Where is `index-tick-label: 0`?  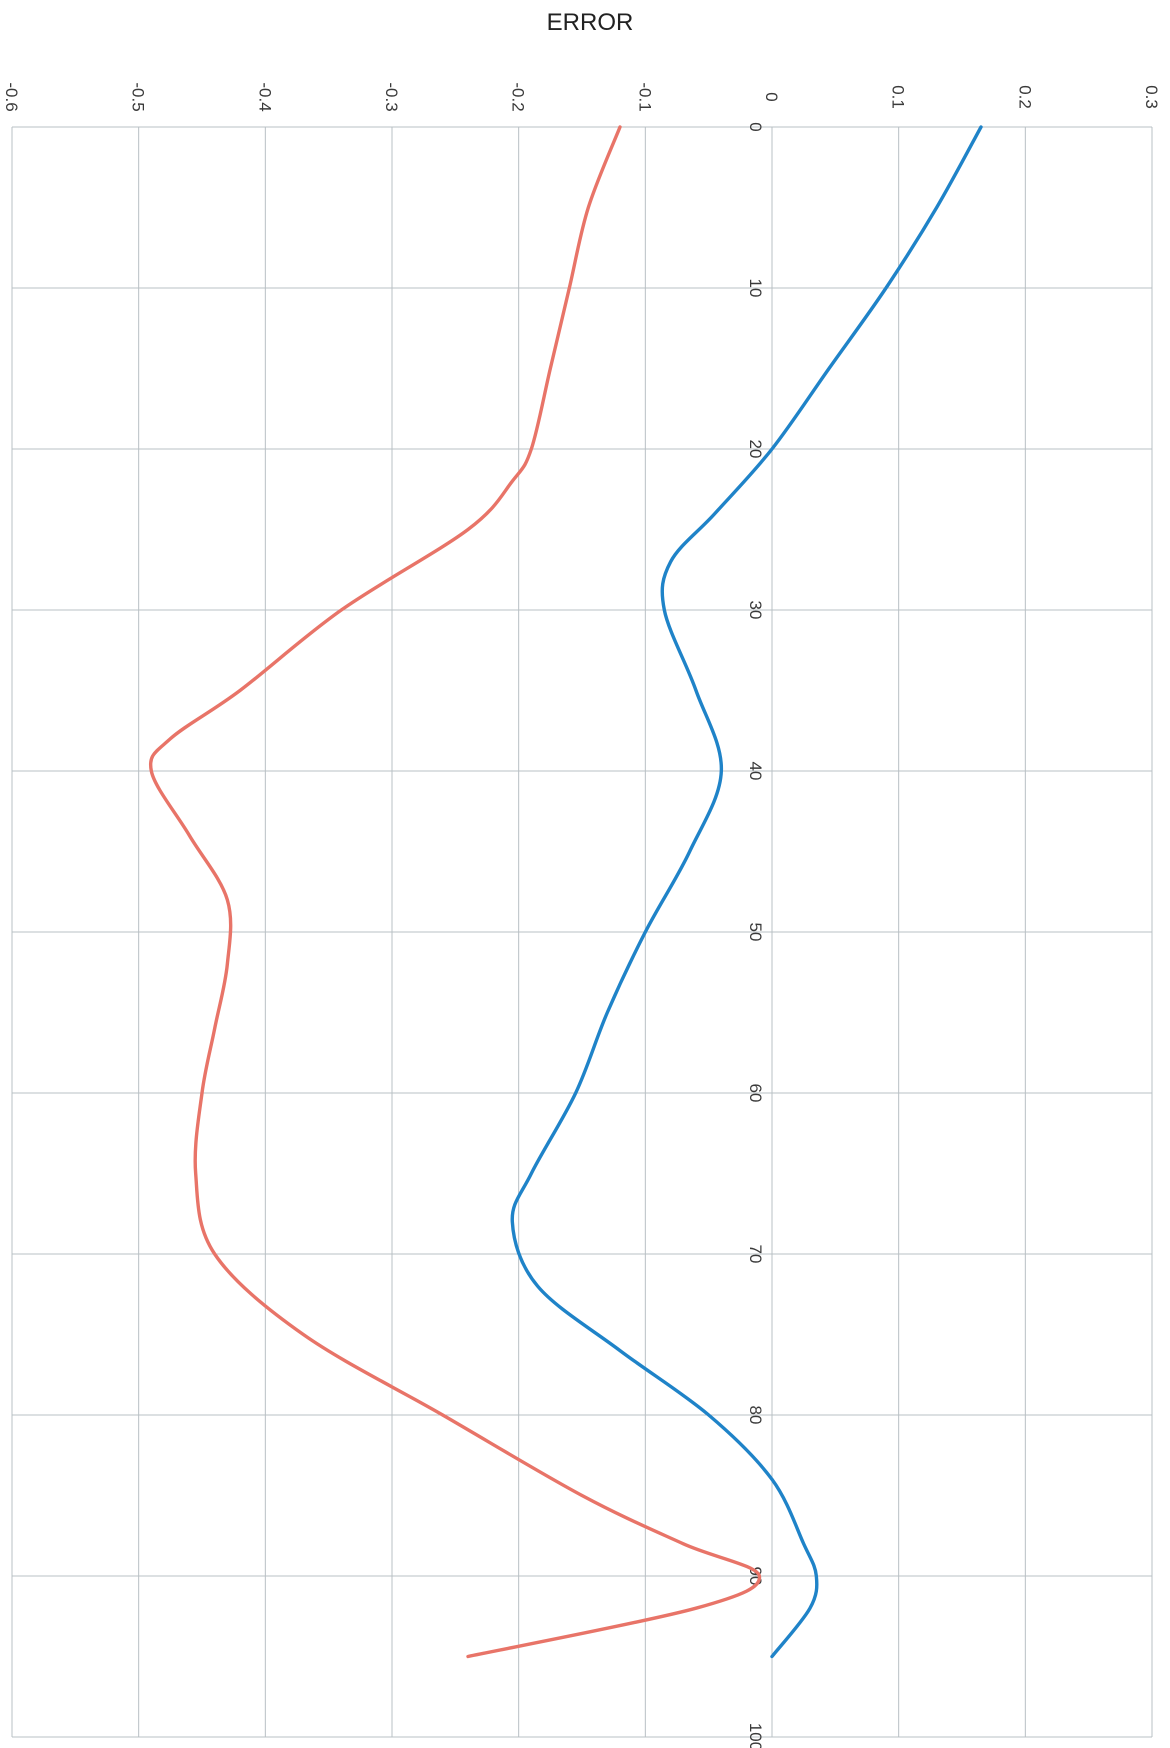 index-tick-label: 0 is located at coordinates (755, 126).